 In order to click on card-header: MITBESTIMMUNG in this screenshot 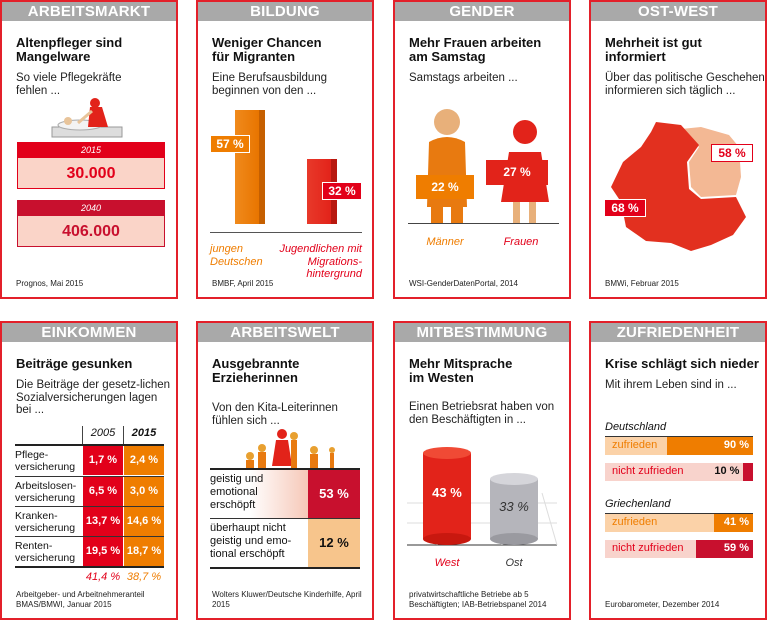, I will do `click(482, 332)`.